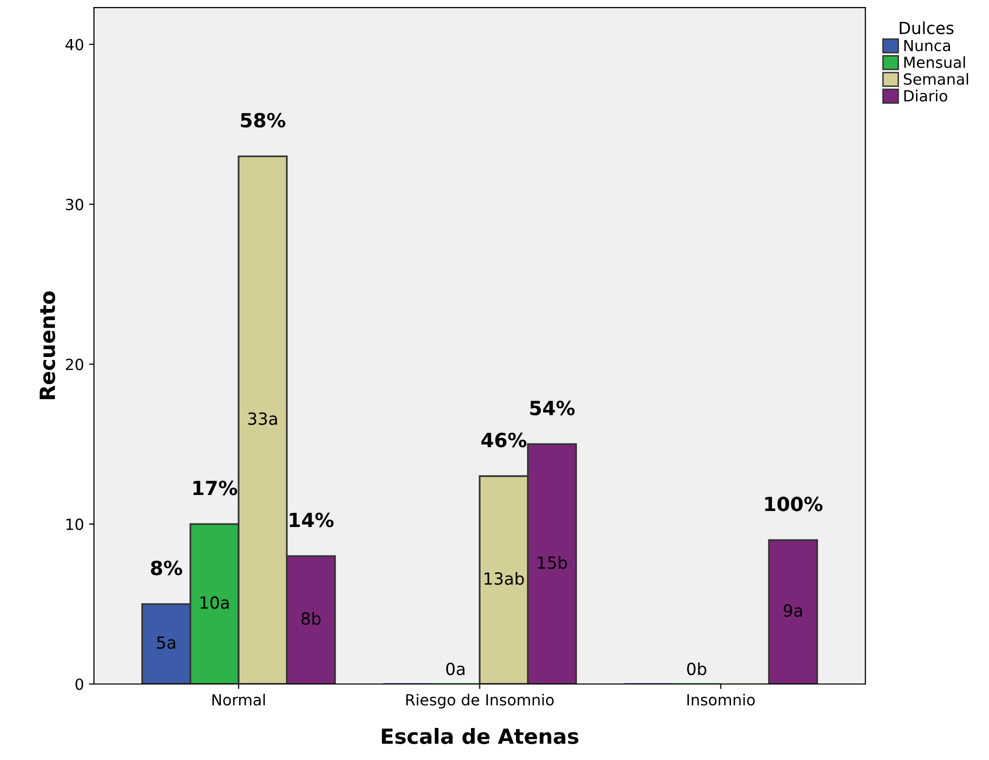  I want to click on data-label: 9a, so click(793, 610).